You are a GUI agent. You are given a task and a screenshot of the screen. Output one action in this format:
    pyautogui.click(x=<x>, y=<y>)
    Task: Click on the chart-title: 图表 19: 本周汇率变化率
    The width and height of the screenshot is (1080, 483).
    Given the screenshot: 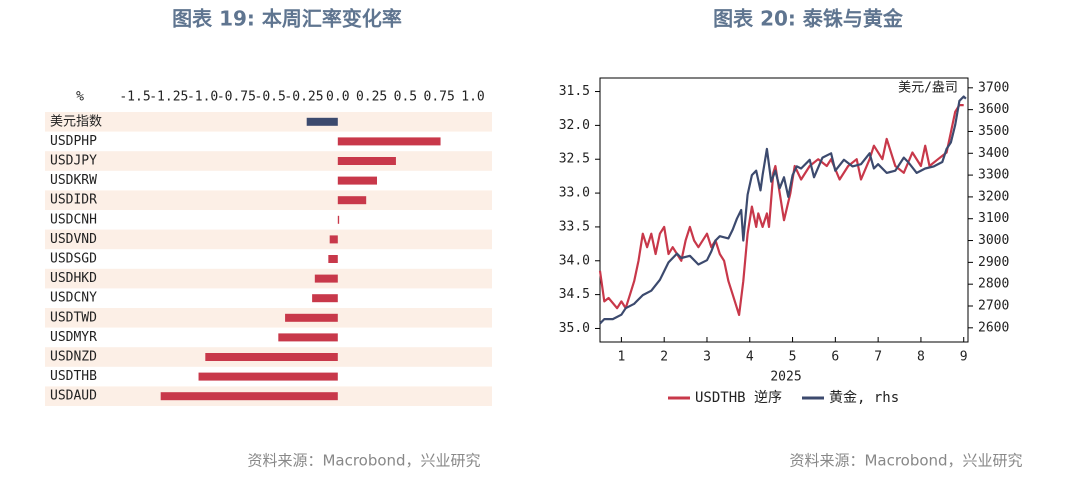 What is the action you would take?
    pyautogui.click(x=287, y=19)
    